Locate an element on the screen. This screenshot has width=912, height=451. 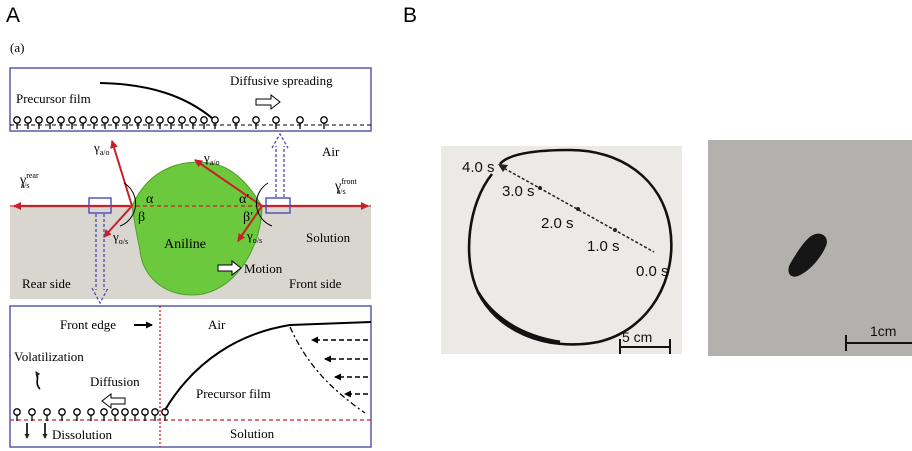
zoom-connector-rear is located at coordinates (100, 259).